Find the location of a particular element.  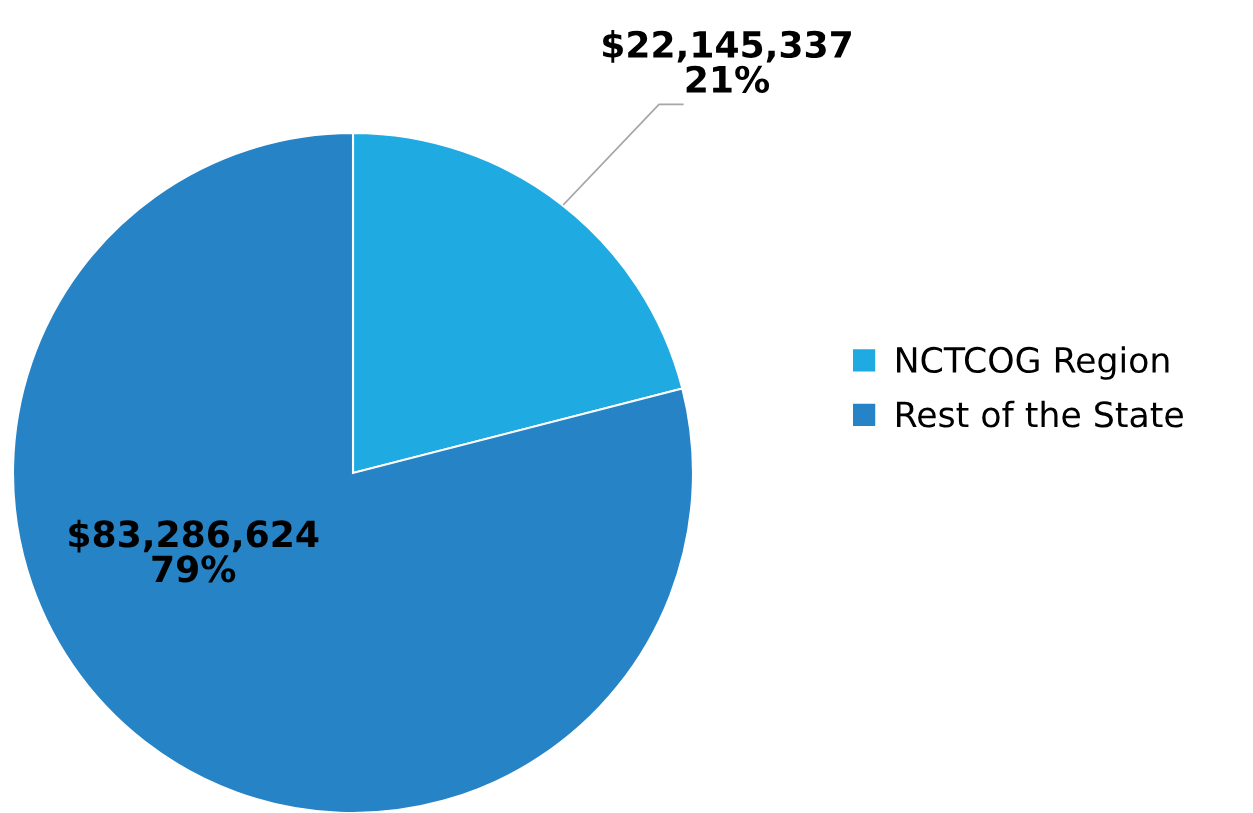

legend-label: NCTCOG Region is located at coordinates (1033, 363).